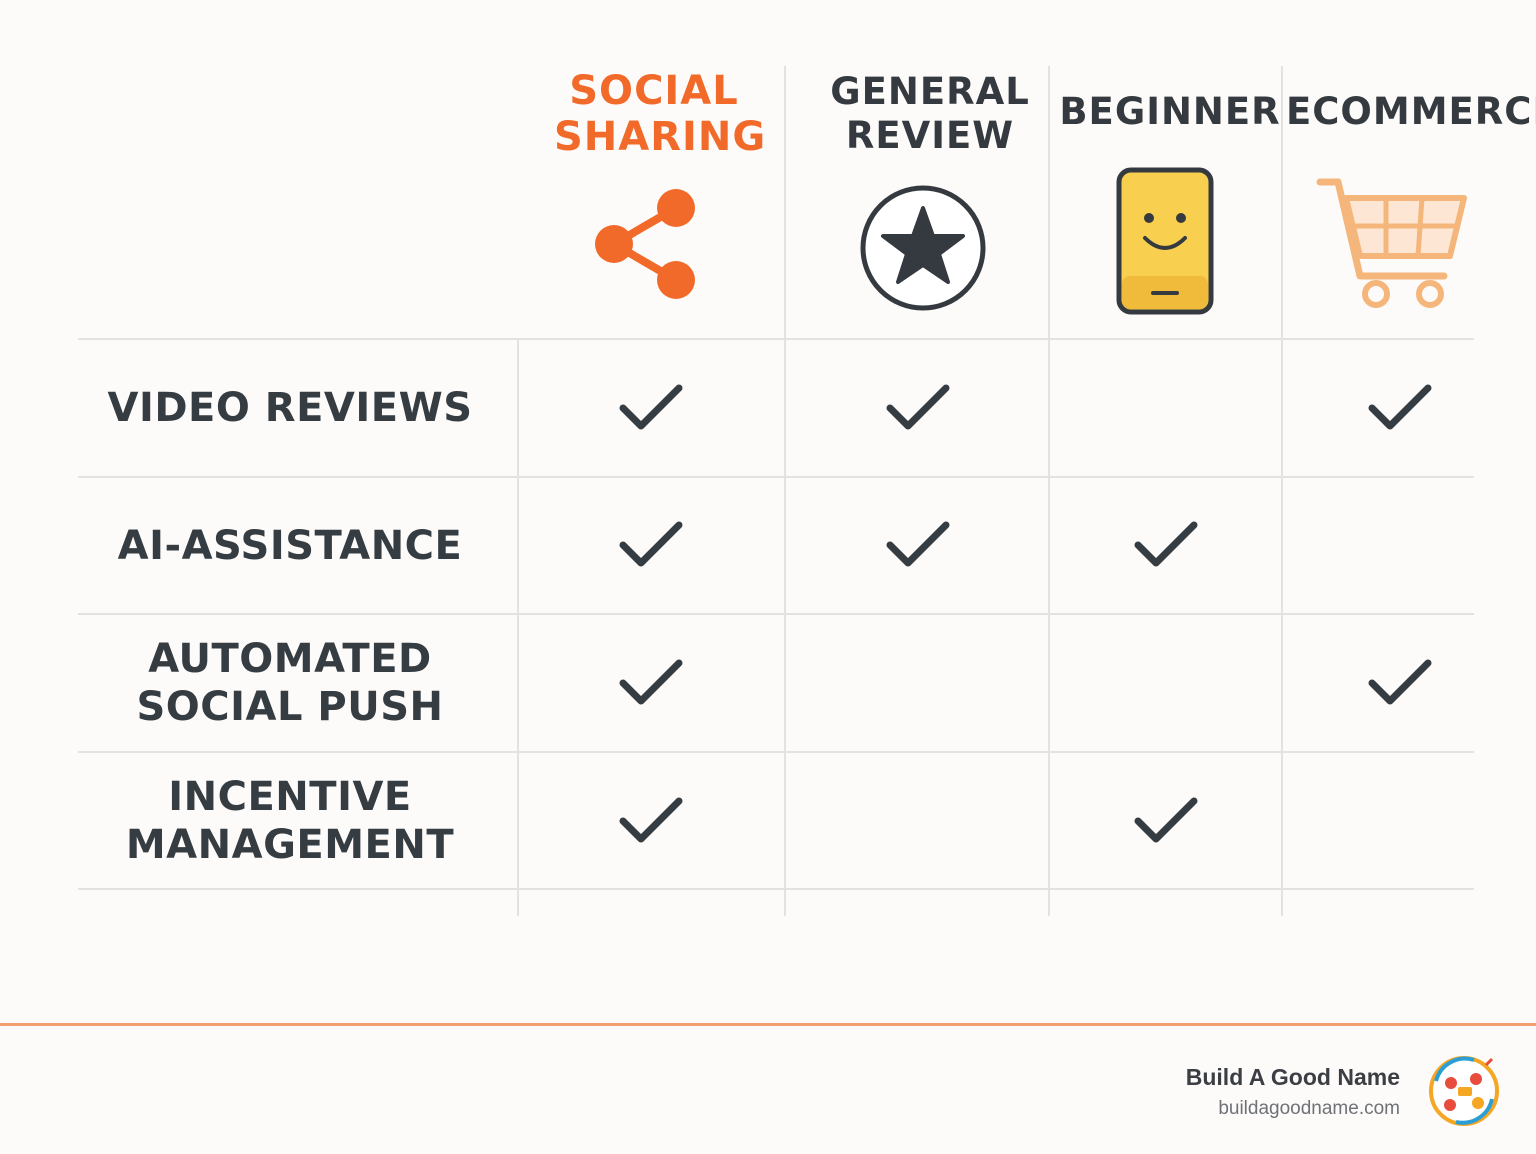  What do you see at coordinates (1464, 1091) in the screenshot?
I see `brand-logo-icon` at bounding box center [1464, 1091].